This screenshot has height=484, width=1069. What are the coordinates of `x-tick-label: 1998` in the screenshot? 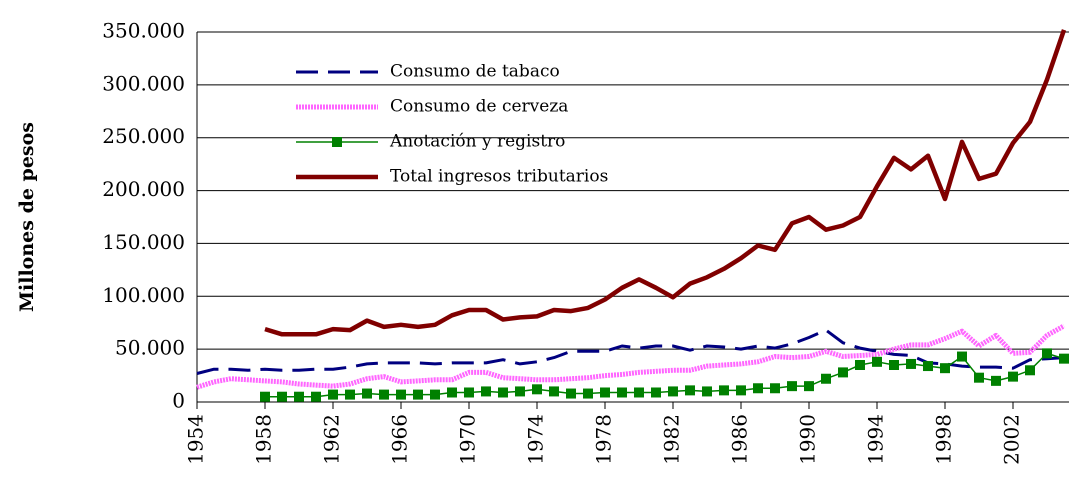 It's located at (944, 439).